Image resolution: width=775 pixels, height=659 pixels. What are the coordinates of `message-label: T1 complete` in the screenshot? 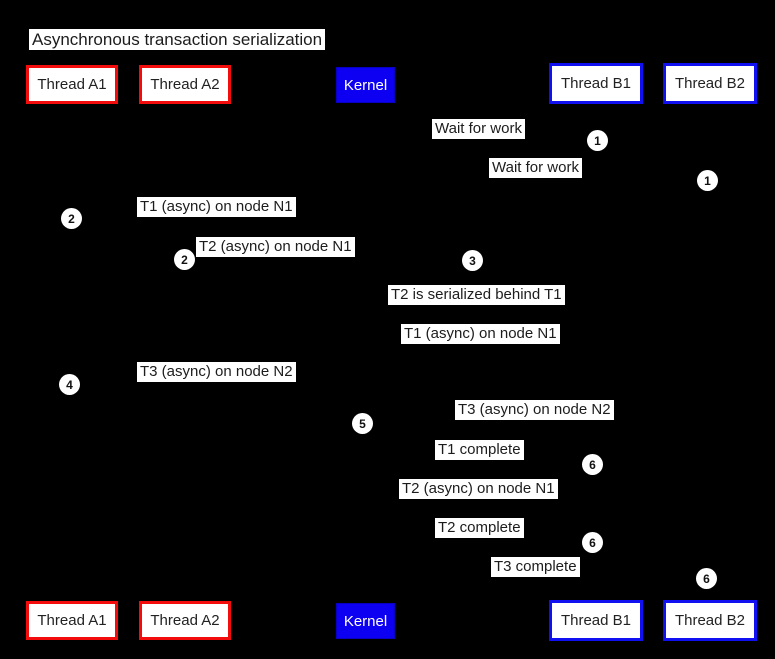 It's located at (479, 450).